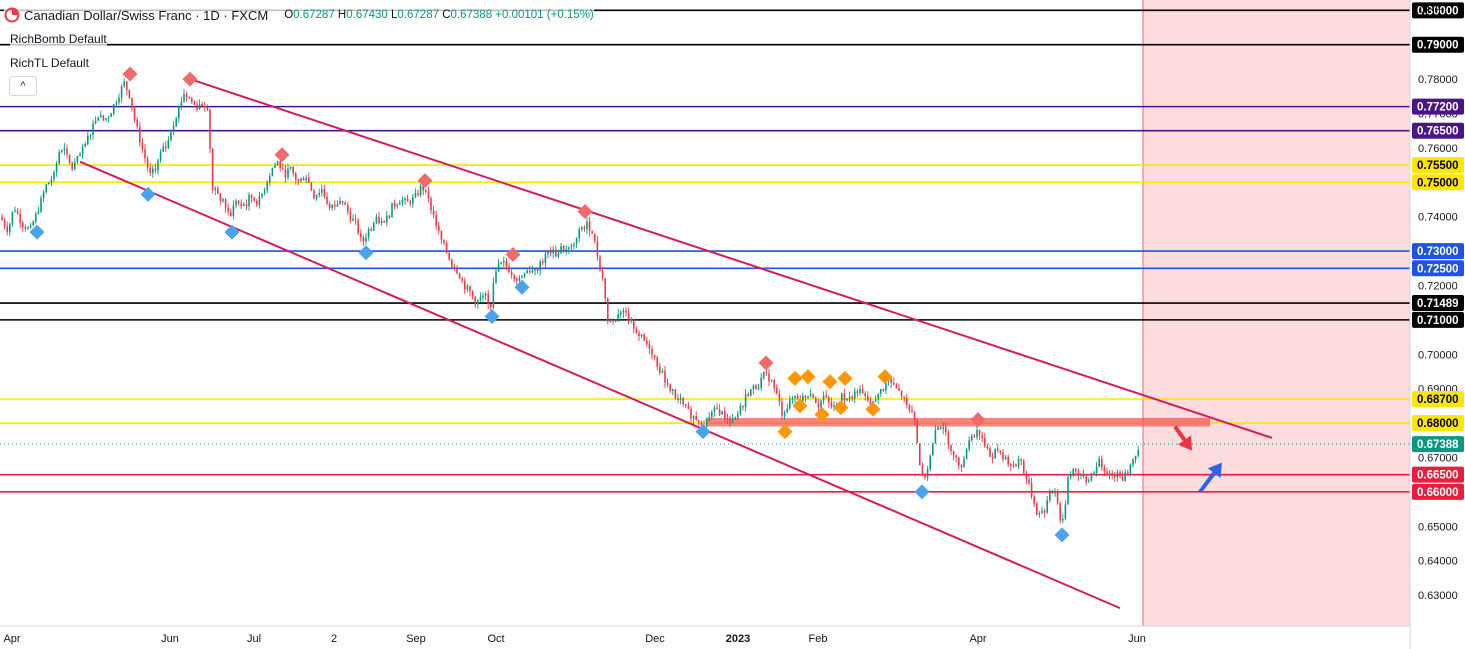 The height and width of the screenshot is (649, 1465). Describe the element at coordinates (23, 86) in the screenshot. I see `collapse-indicators-button: ^` at that location.